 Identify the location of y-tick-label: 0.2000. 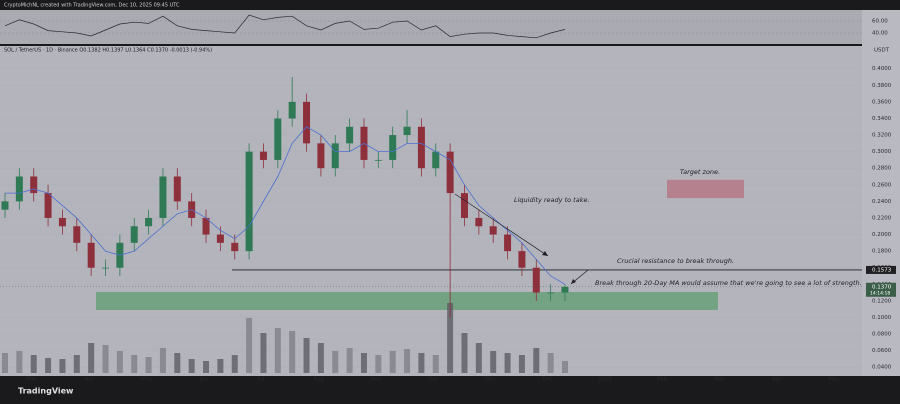
(882, 235).